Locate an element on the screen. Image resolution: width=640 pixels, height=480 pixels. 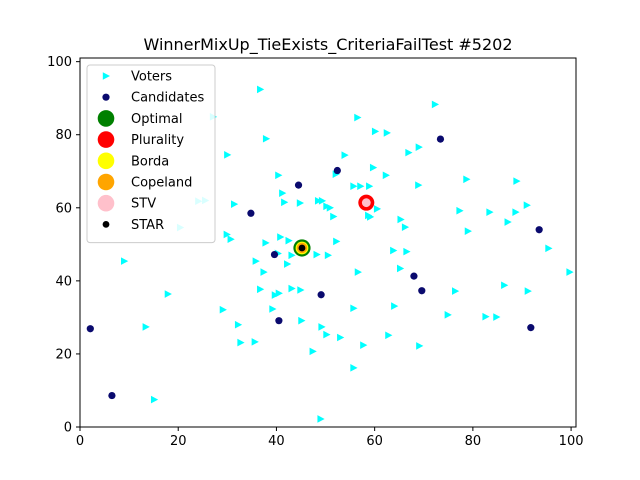
legend-marker-optimal is located at coordinates (106, 118).